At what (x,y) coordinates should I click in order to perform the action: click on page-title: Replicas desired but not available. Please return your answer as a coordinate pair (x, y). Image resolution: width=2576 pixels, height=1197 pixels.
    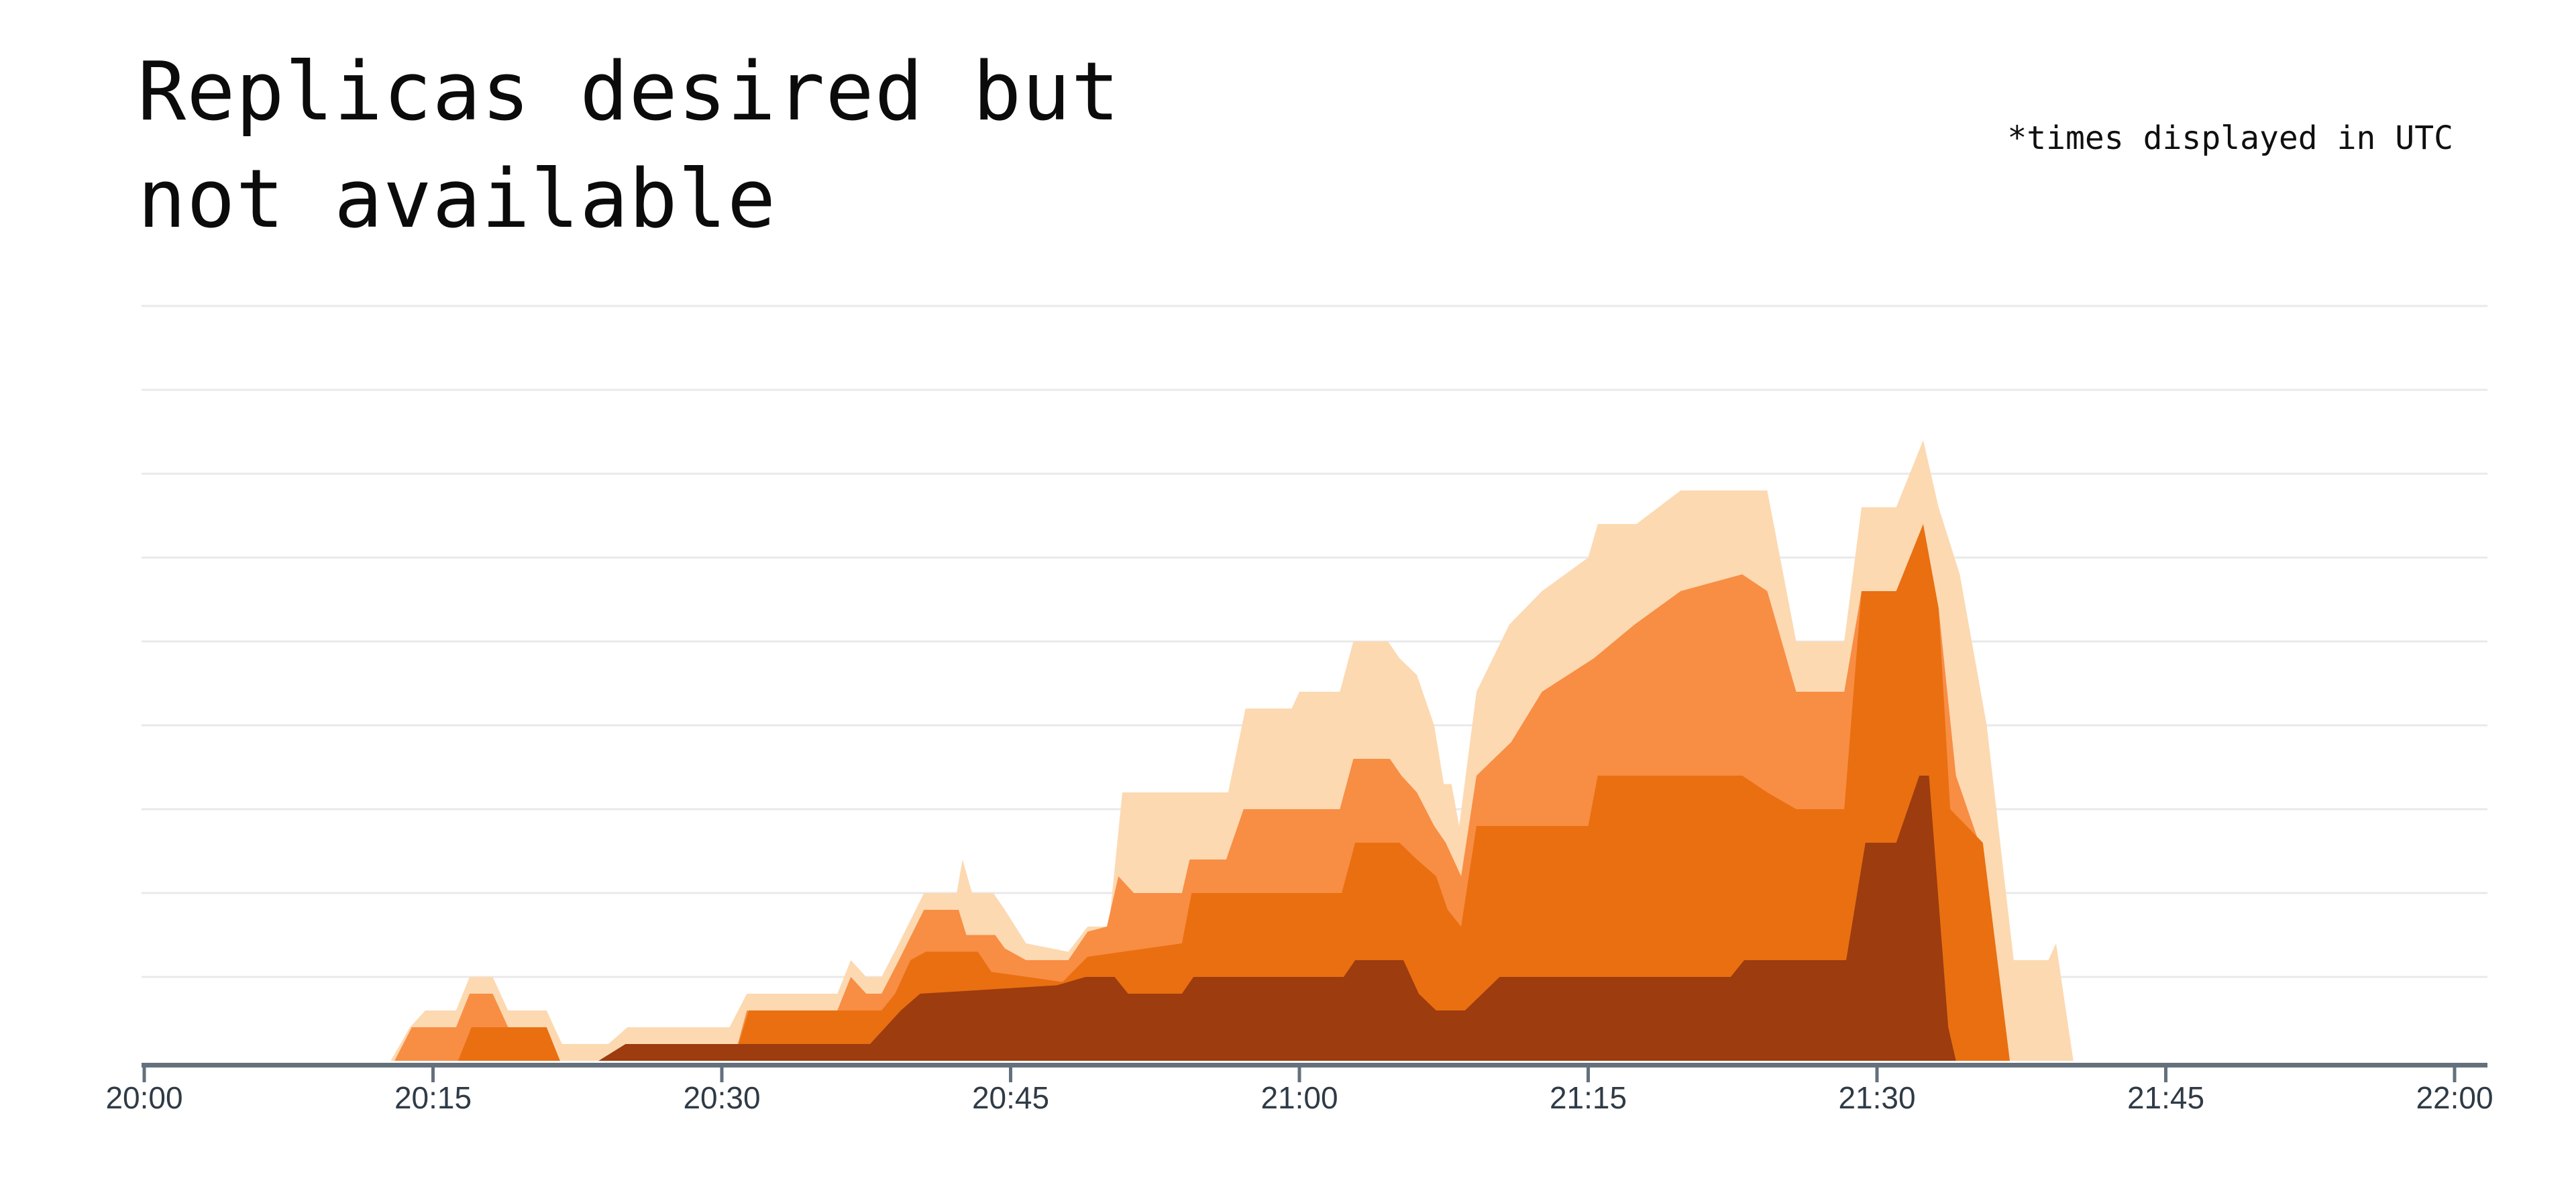
    Looking at the image, I should click on (629, 146).